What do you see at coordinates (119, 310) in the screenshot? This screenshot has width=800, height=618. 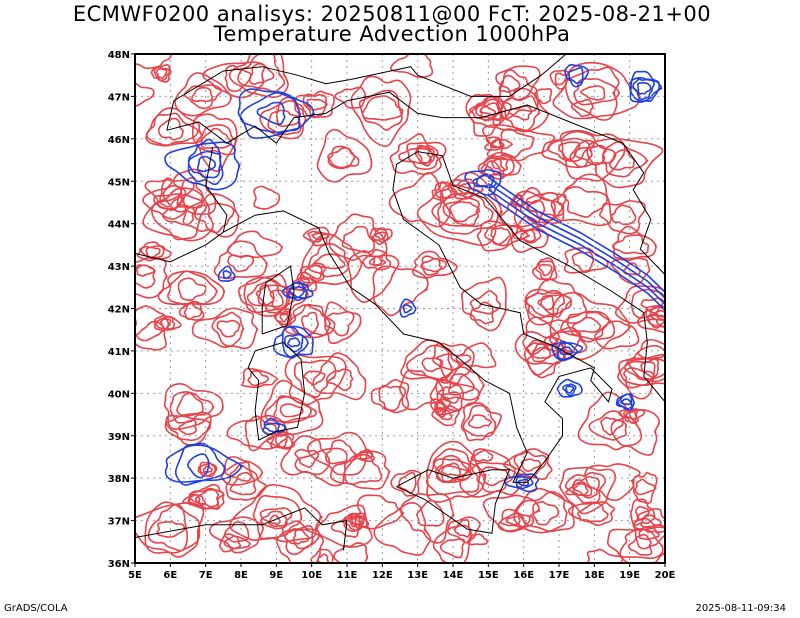 I see `lat-tick-label: 42N` at bounding box center [119, 310].